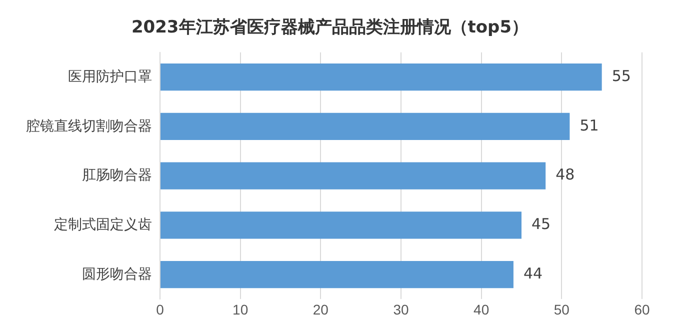 This screenshot has width=680, height=334. What do you see at coordinates (589, 125) in the screenshot?
I see `data-label: 51` at bounding box center [589, 125].